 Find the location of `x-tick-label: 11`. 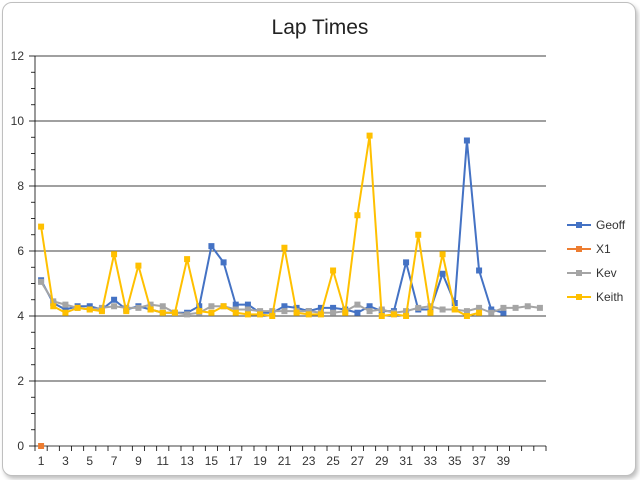

x-tick-label: 11 is located at coordinates (163, 461).